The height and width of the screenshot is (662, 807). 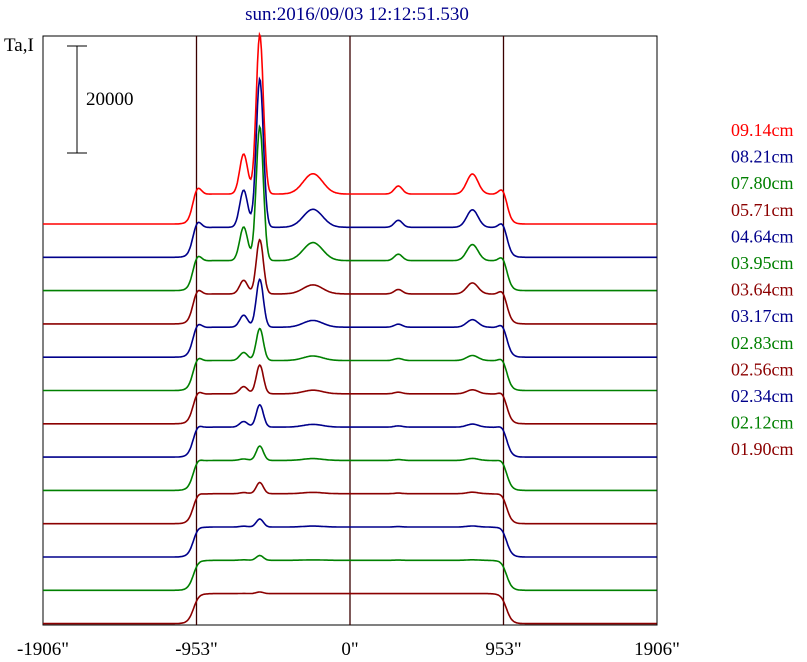 What do you see at coordinates (350, 430) in the screenshot?
I see `series-line-03.17cm` at bounding box center [350, 430].